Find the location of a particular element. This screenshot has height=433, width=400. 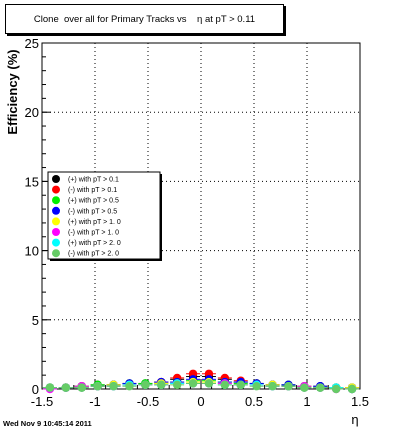

y-axis-label: Efficiency (%) is located at coordinates (12, 91).